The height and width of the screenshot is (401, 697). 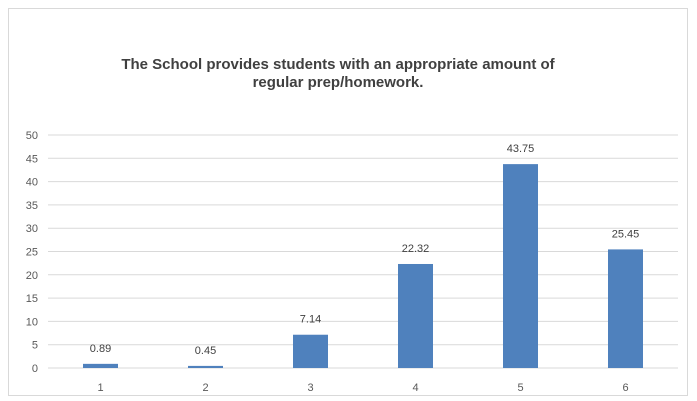 What do you see at coordinates (32, 299) in the screenshot?
I see `y-tick-label: 15` at bounding box center [32, 299].